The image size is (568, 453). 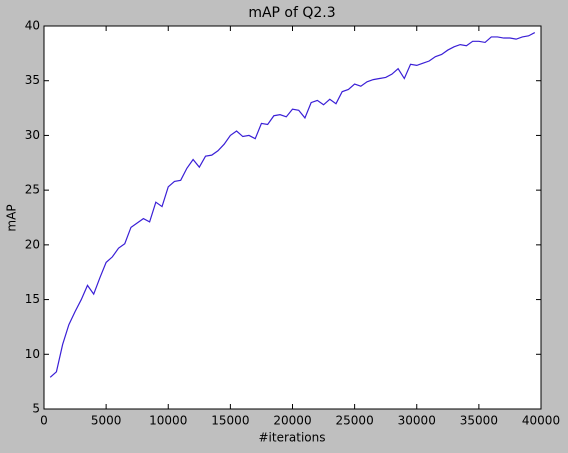 I want to click on y-tick-label: 35, so click(x=32, y=80).